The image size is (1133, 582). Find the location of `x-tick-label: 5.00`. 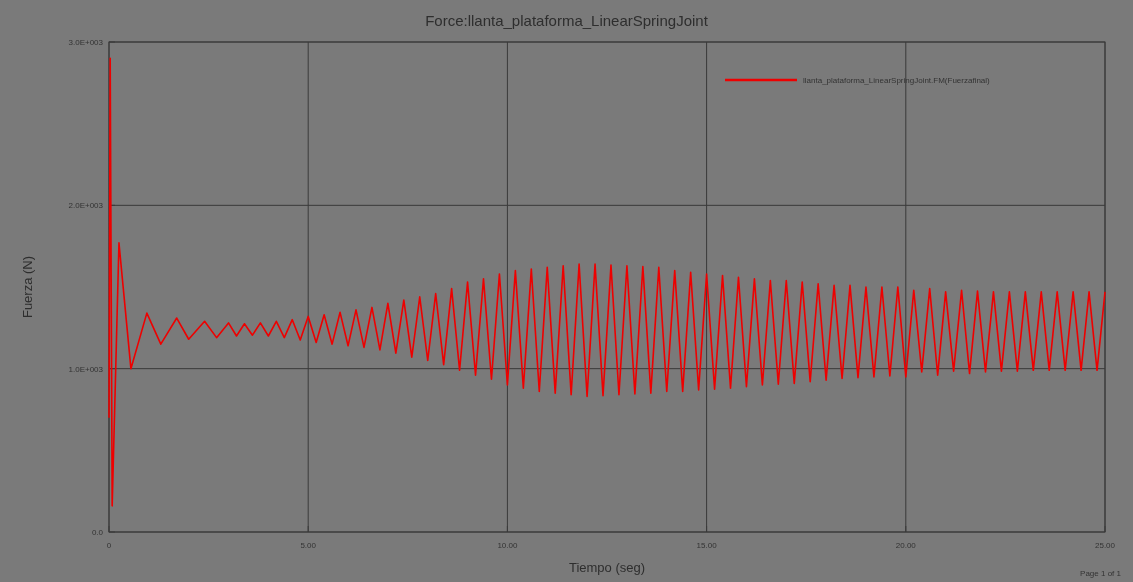

x-tick-label: 5.00 is located at coordinates (308, 545).